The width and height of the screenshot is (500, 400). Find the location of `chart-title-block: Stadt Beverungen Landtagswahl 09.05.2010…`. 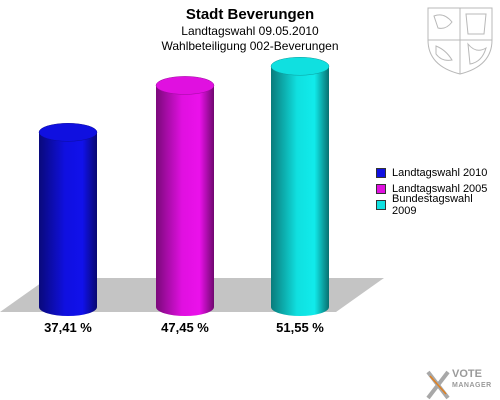

chart-title-block: Stadt Beverungen Landtagswahl 09.05.2010… is located at coordinates (250, 30).